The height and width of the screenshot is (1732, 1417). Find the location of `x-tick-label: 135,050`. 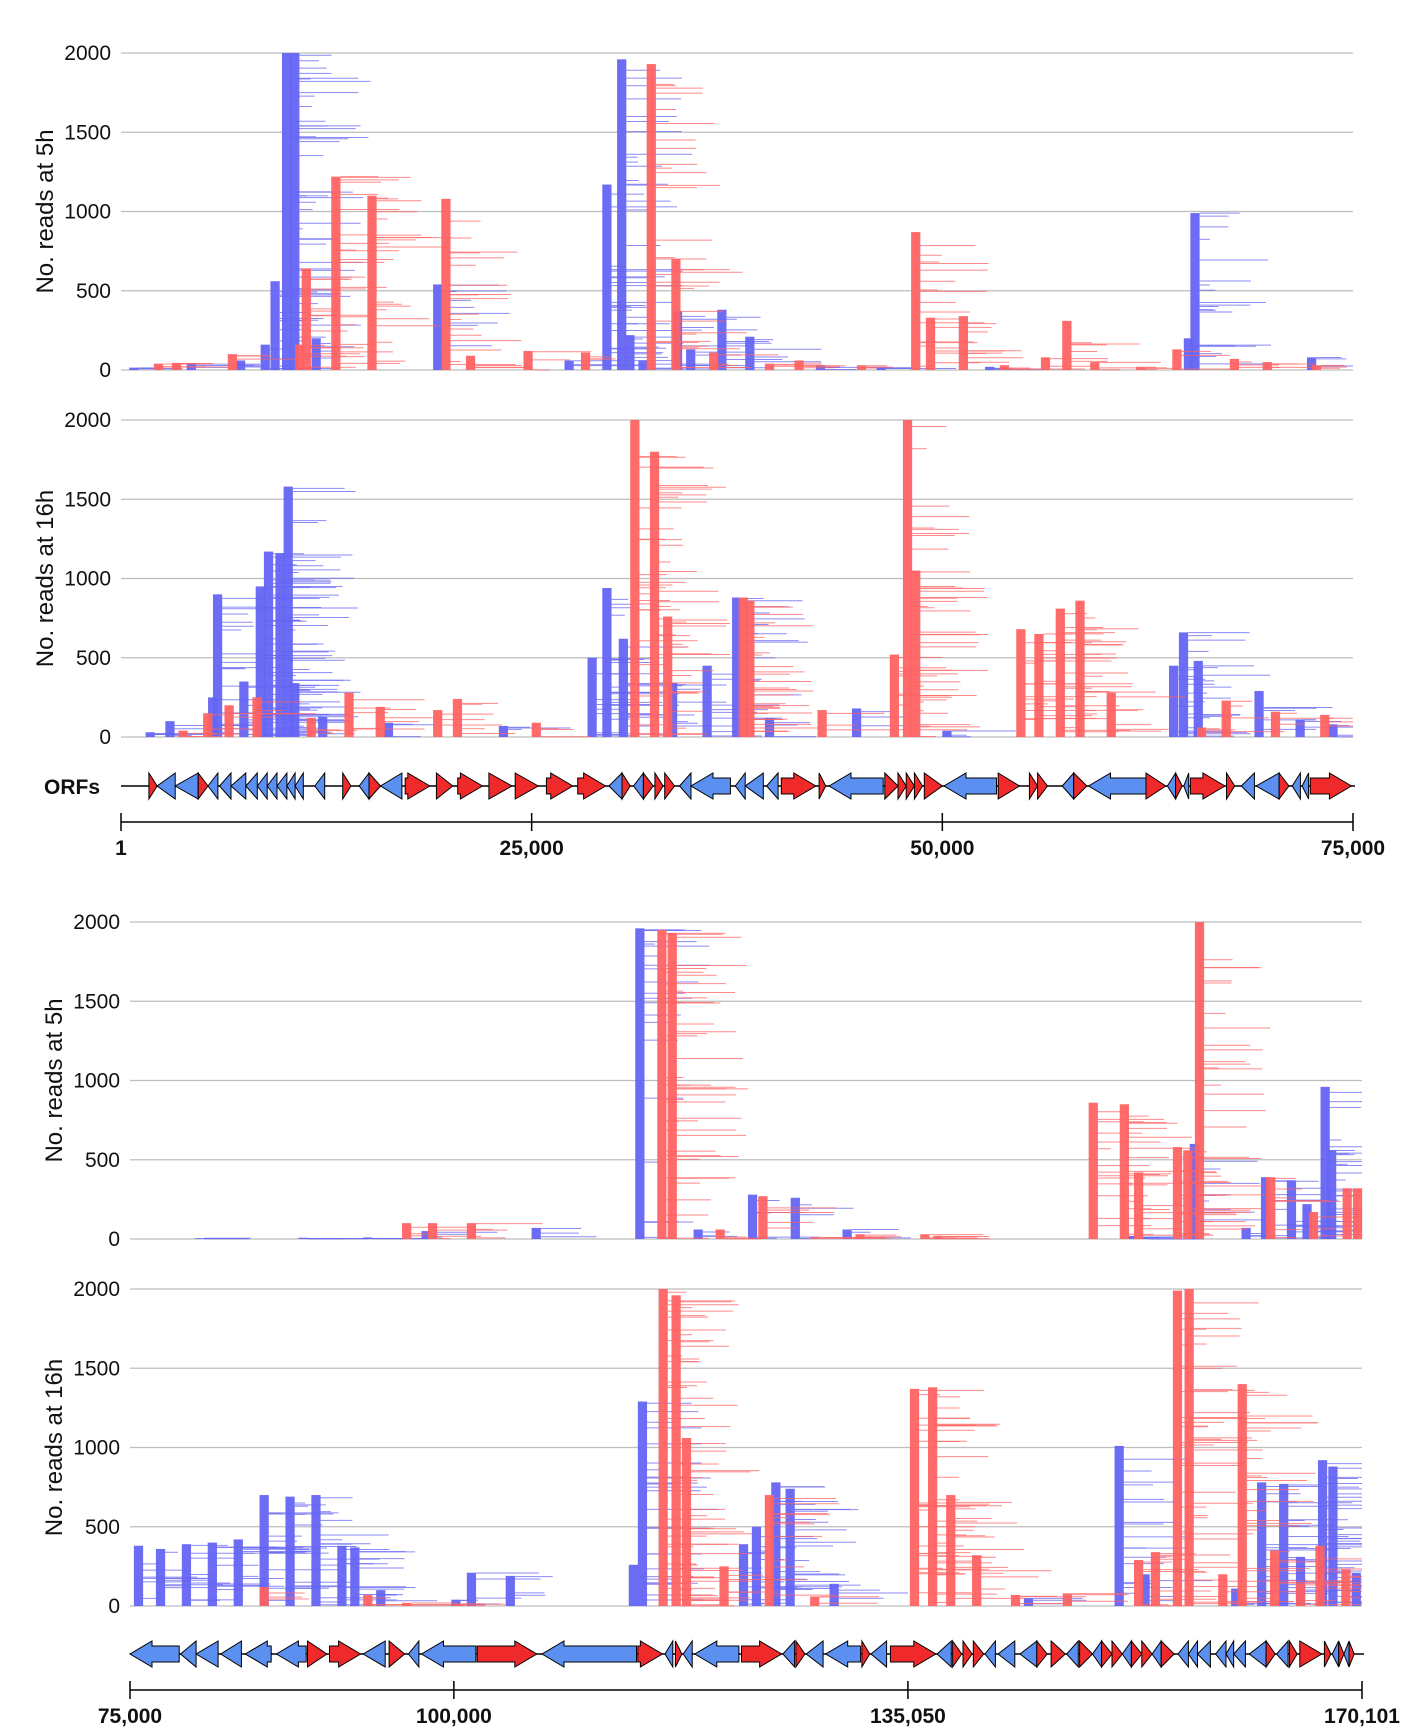

x-tick-label: 135,050 is located at coordinates (908, 1716).